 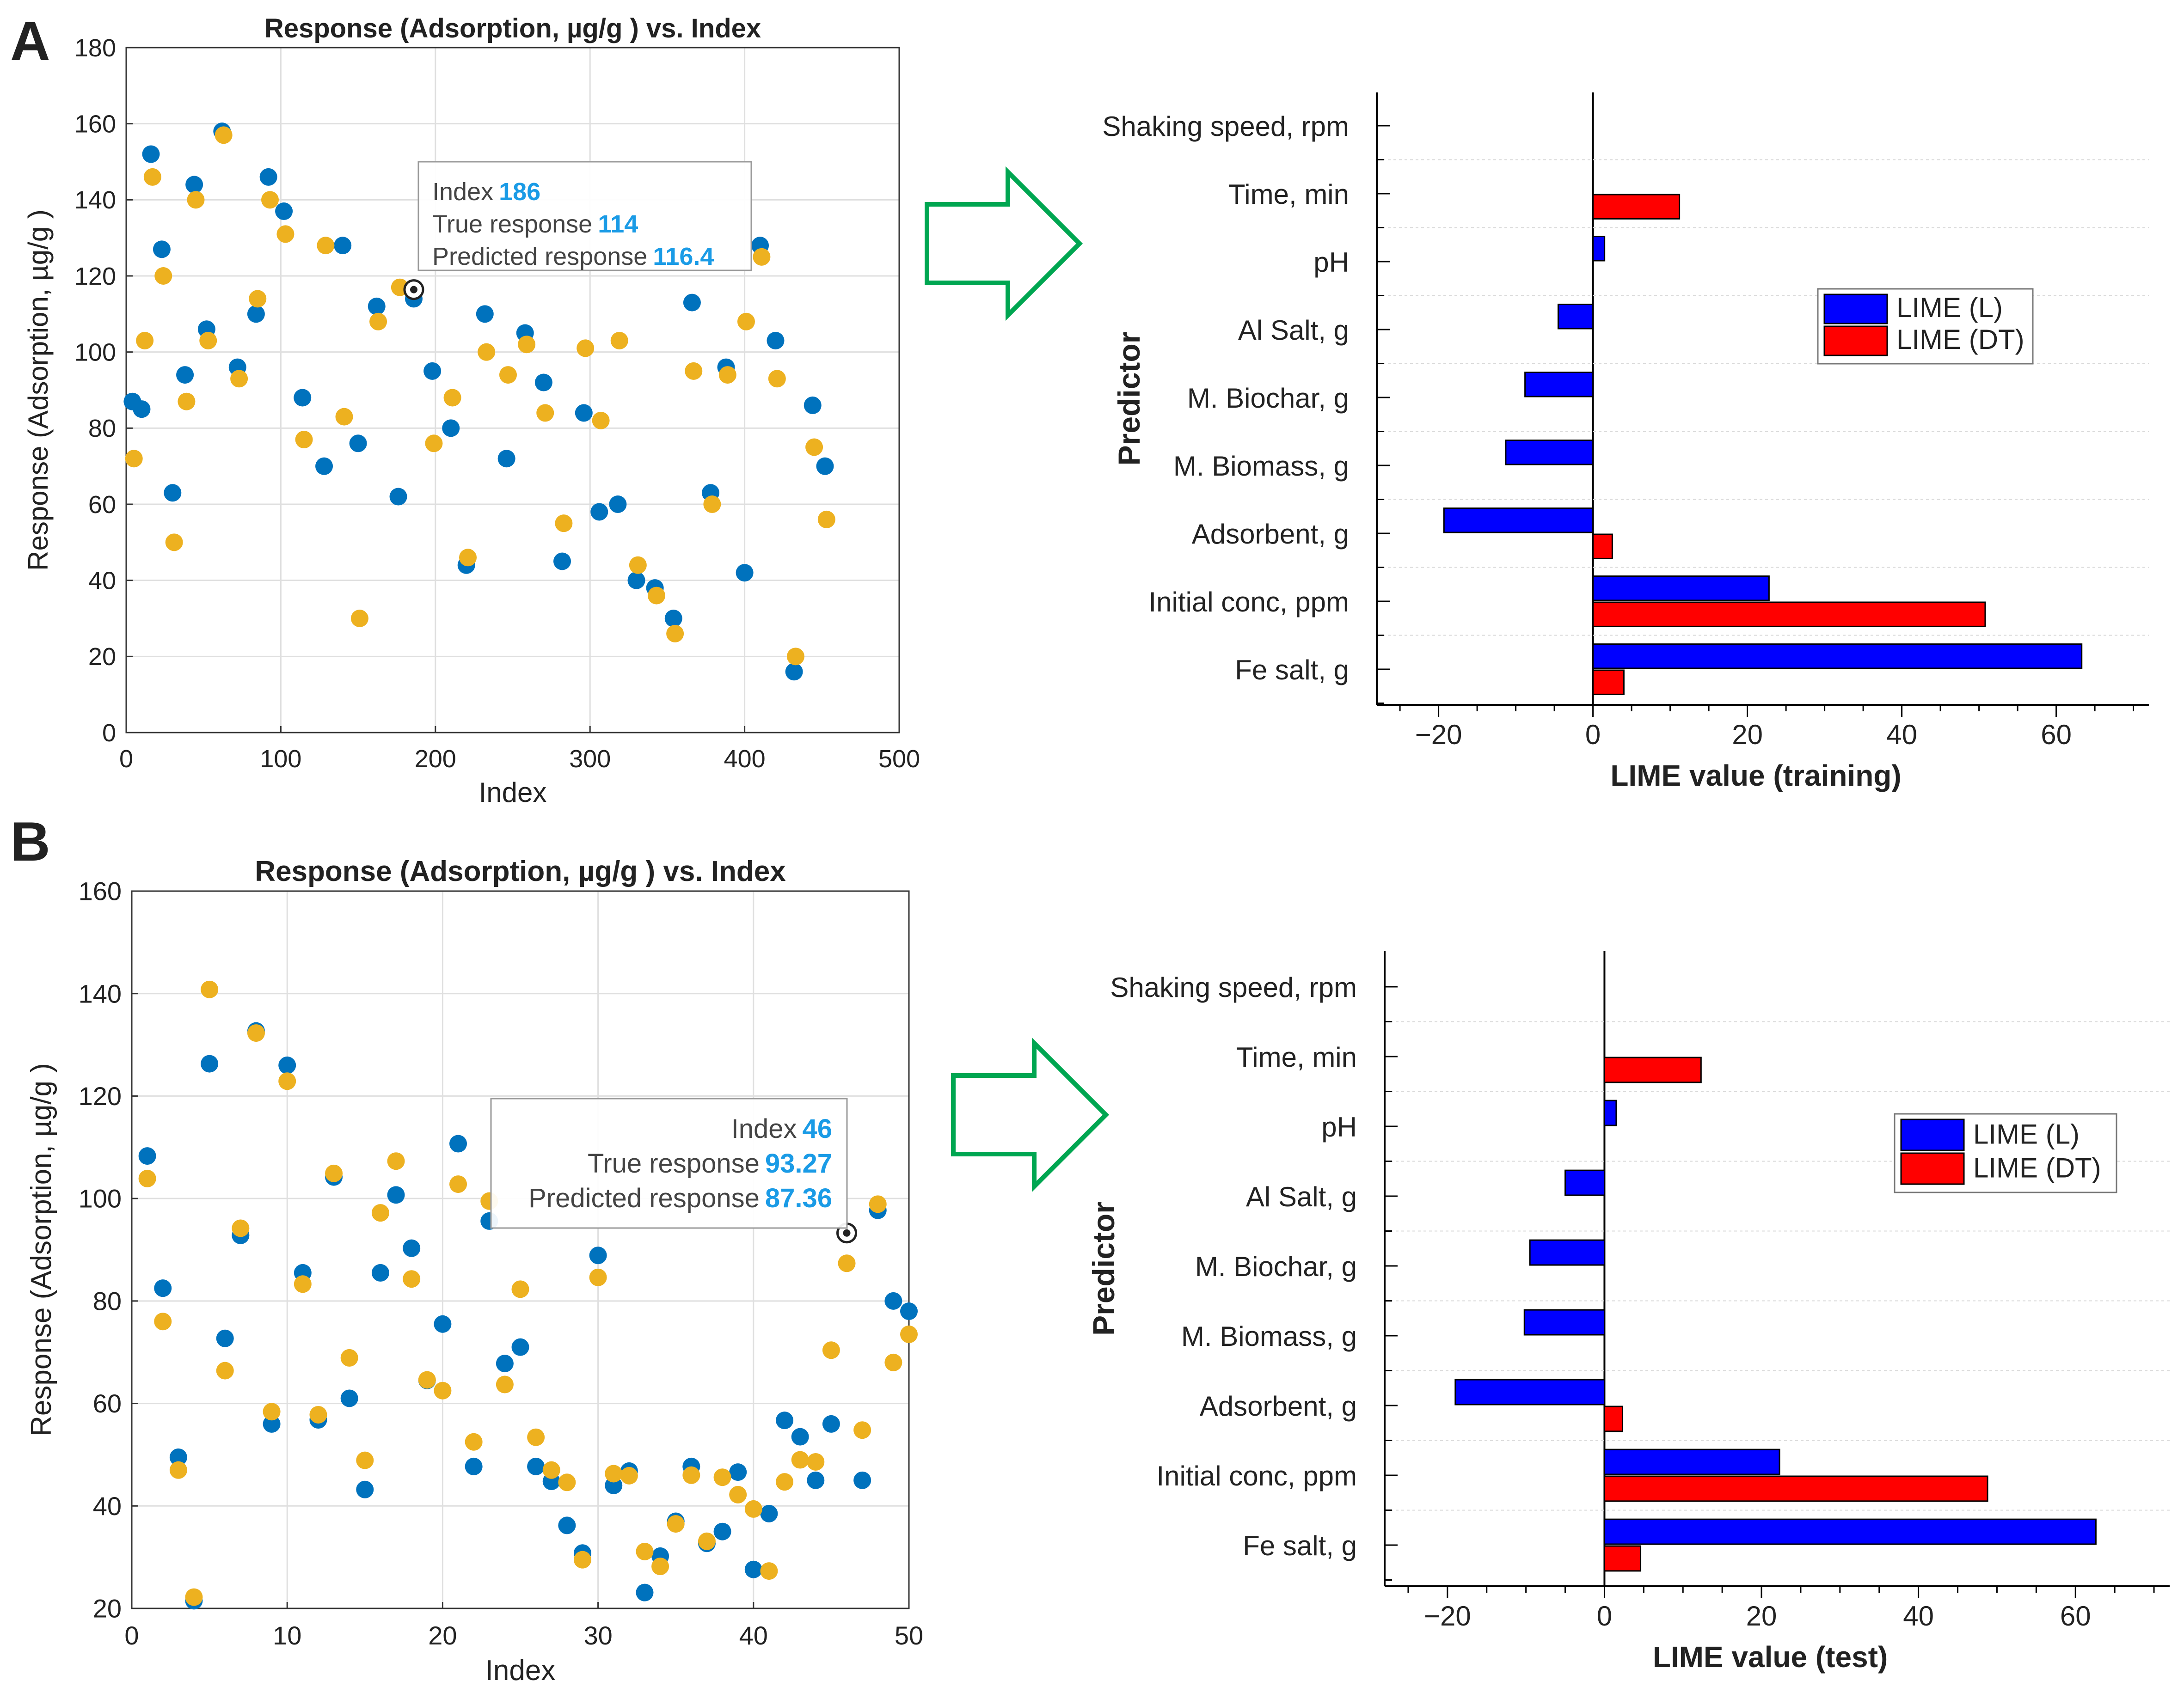 What do you see at coordinates (1438, 734) in the screenshot?
I see `x-tick-label: −20` at bounding box center [1438, 734].